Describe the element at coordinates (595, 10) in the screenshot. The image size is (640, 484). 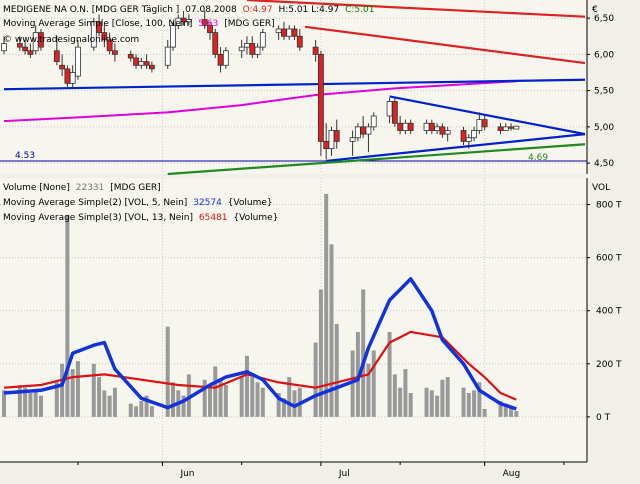
I see `price-axis-unit: €` at that location.